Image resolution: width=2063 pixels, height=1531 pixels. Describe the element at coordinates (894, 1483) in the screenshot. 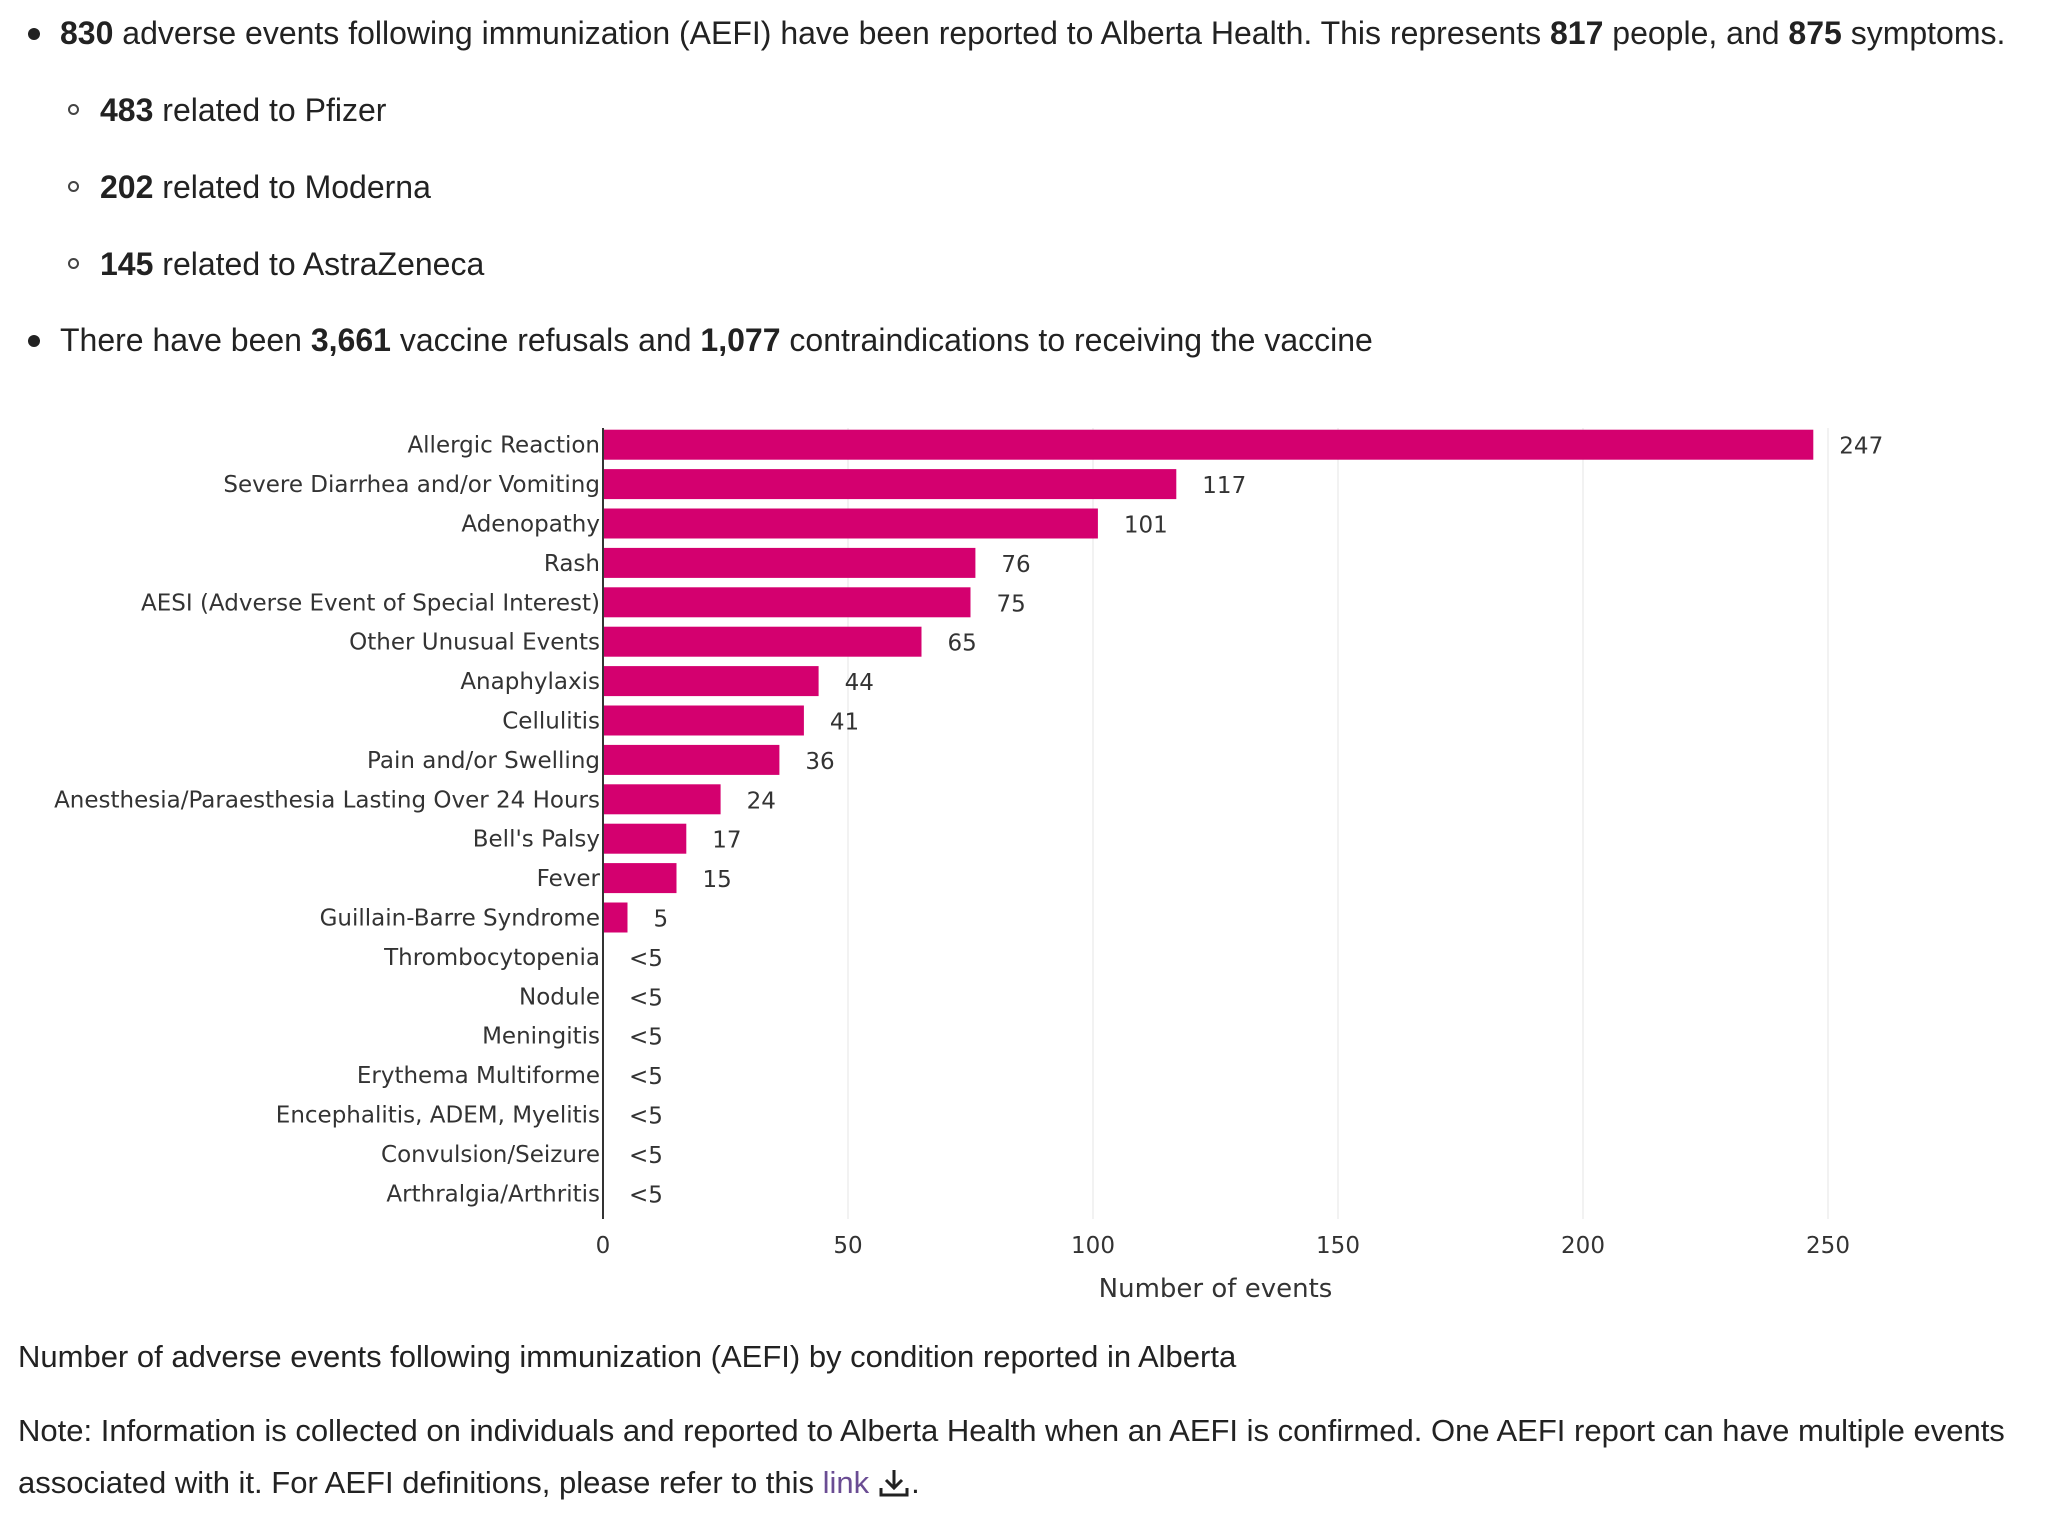

I see `download-icon` at that location.